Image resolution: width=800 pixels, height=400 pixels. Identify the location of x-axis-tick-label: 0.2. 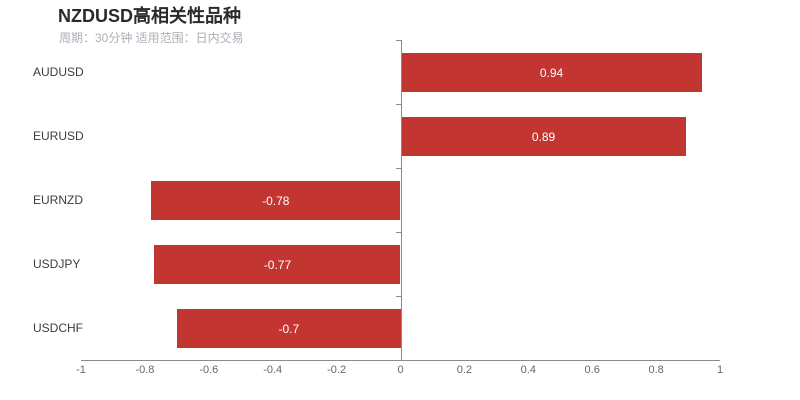
(464, 370).